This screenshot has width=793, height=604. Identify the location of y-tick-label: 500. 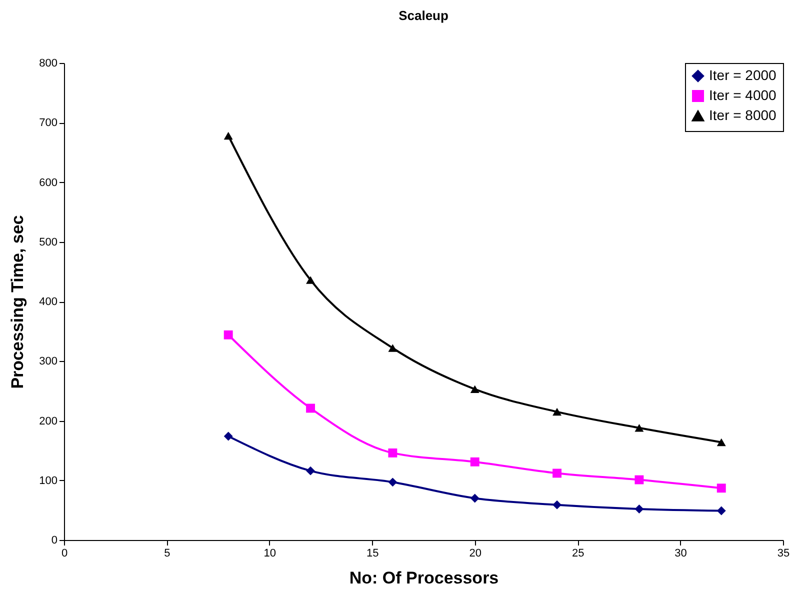
(48, 242).